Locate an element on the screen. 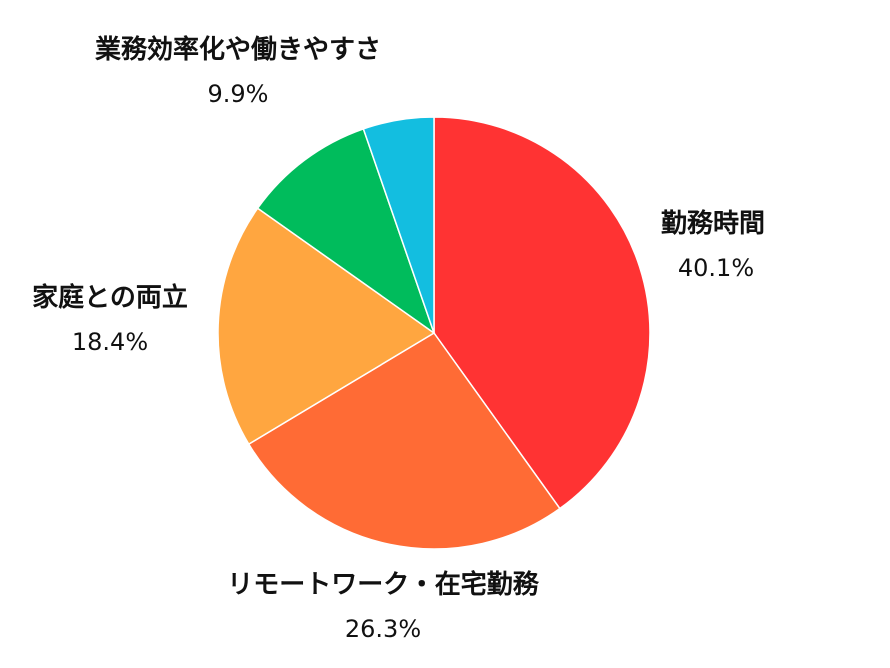 This screenshot has width=890, height=668. slice-value-label-2: 18.4% is located at coordinates (110, 342).